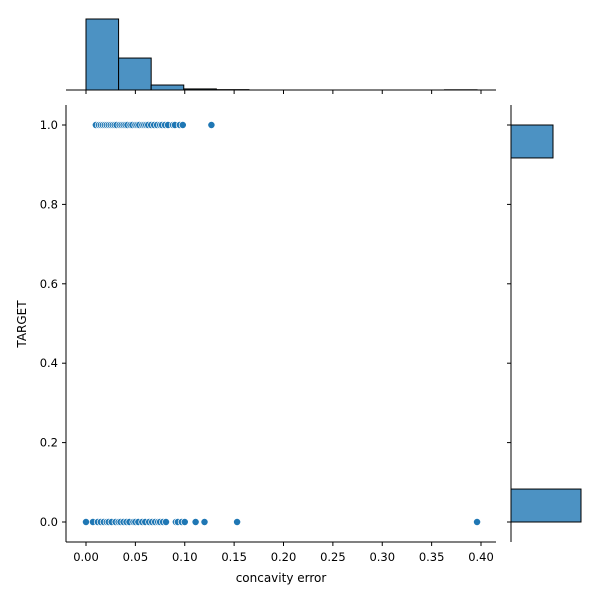 This screenshot has width=600, height=600. What do you see at coordinates (86, 557) in the screenshot?
I see `x-tick-label: 0.00` at bounding box center [86, 557].